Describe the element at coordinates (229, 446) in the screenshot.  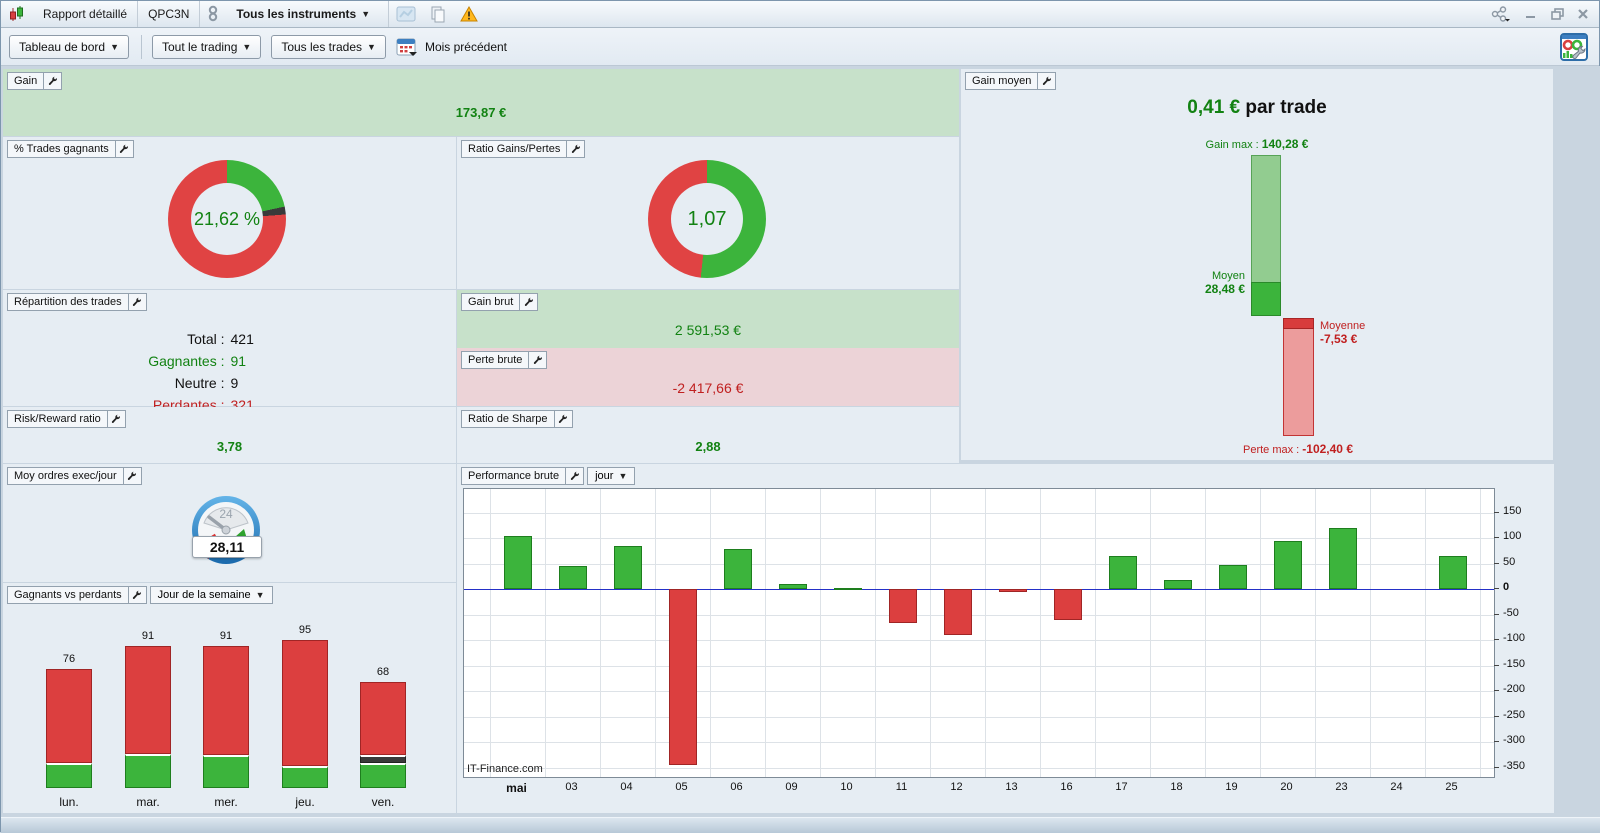
I see `risk-reward-value: 3,78` at that location.